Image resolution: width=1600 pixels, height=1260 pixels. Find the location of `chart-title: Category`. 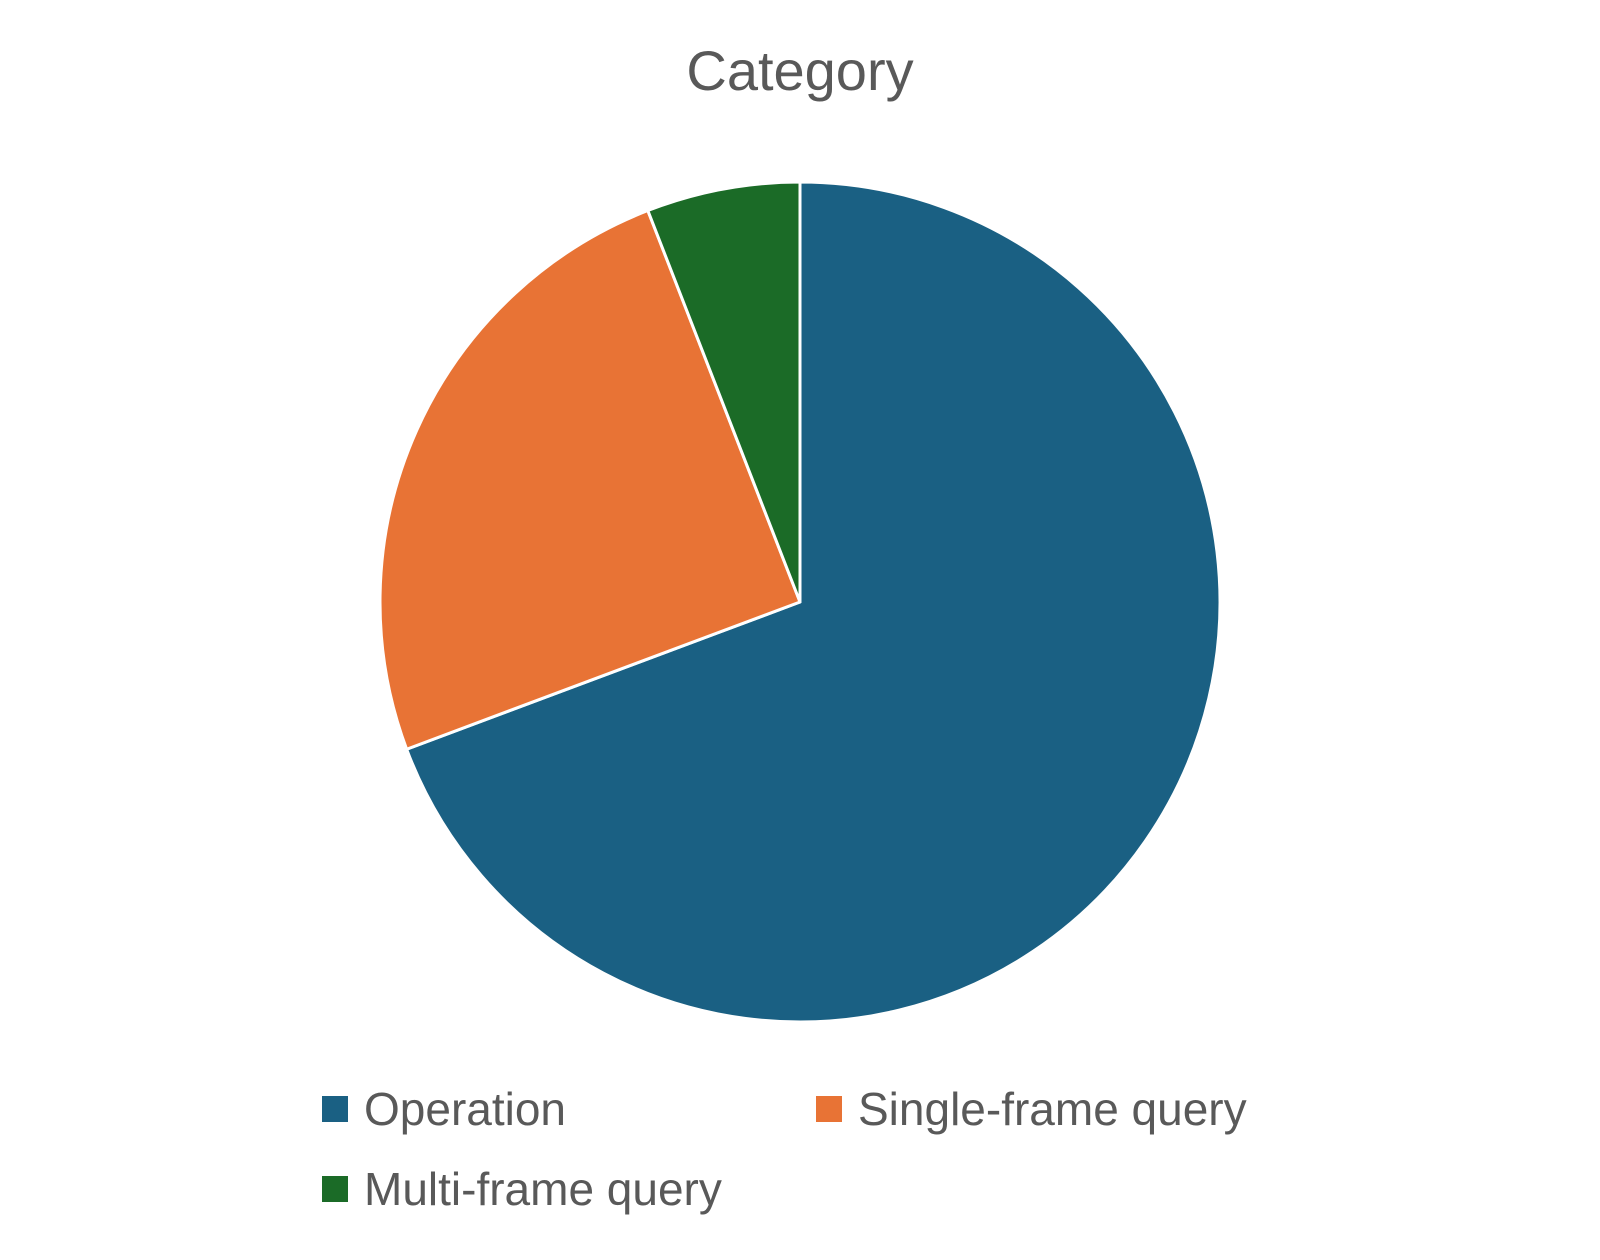

chart-title: Category is located at coordinates (800, 70).